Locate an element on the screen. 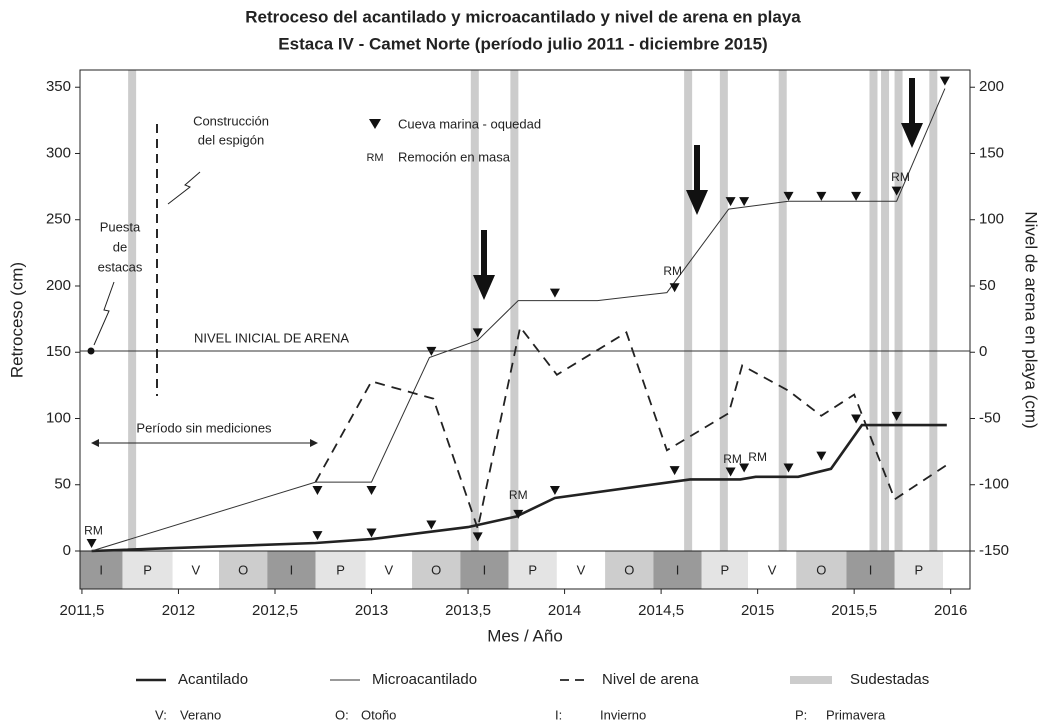 The height and width of the screenshot is (727, 1047). season-key-code: I: is located at coordinates (558, 714).